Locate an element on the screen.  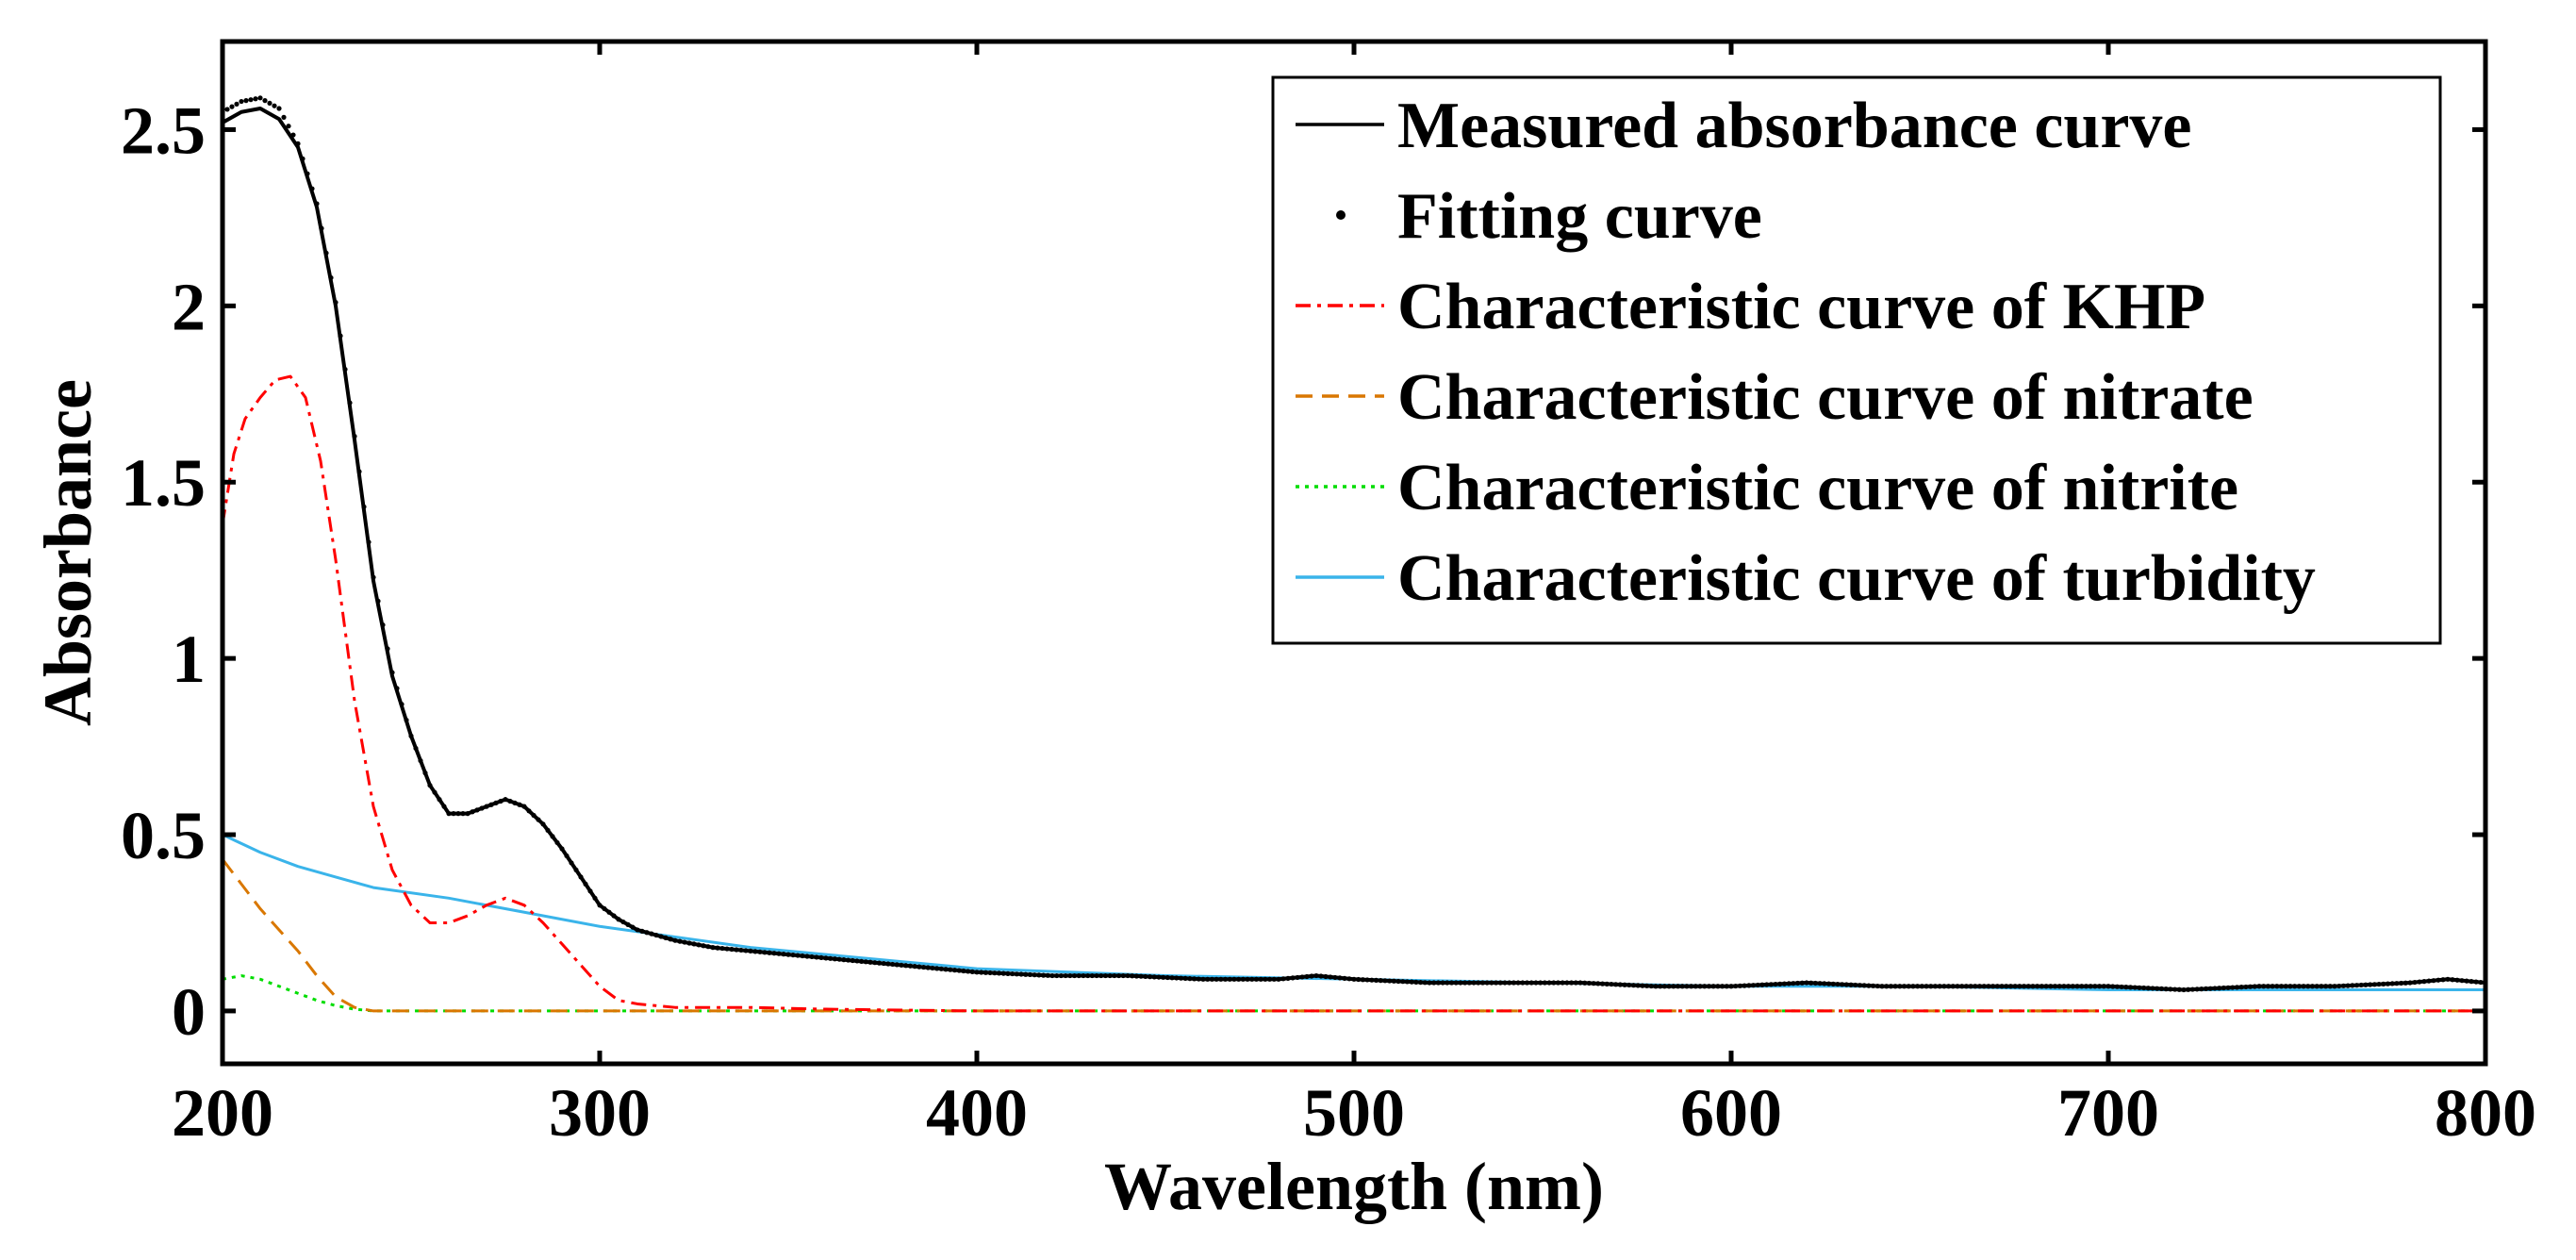
y-tick-label: 0 is located at coordinates (189, 1012).